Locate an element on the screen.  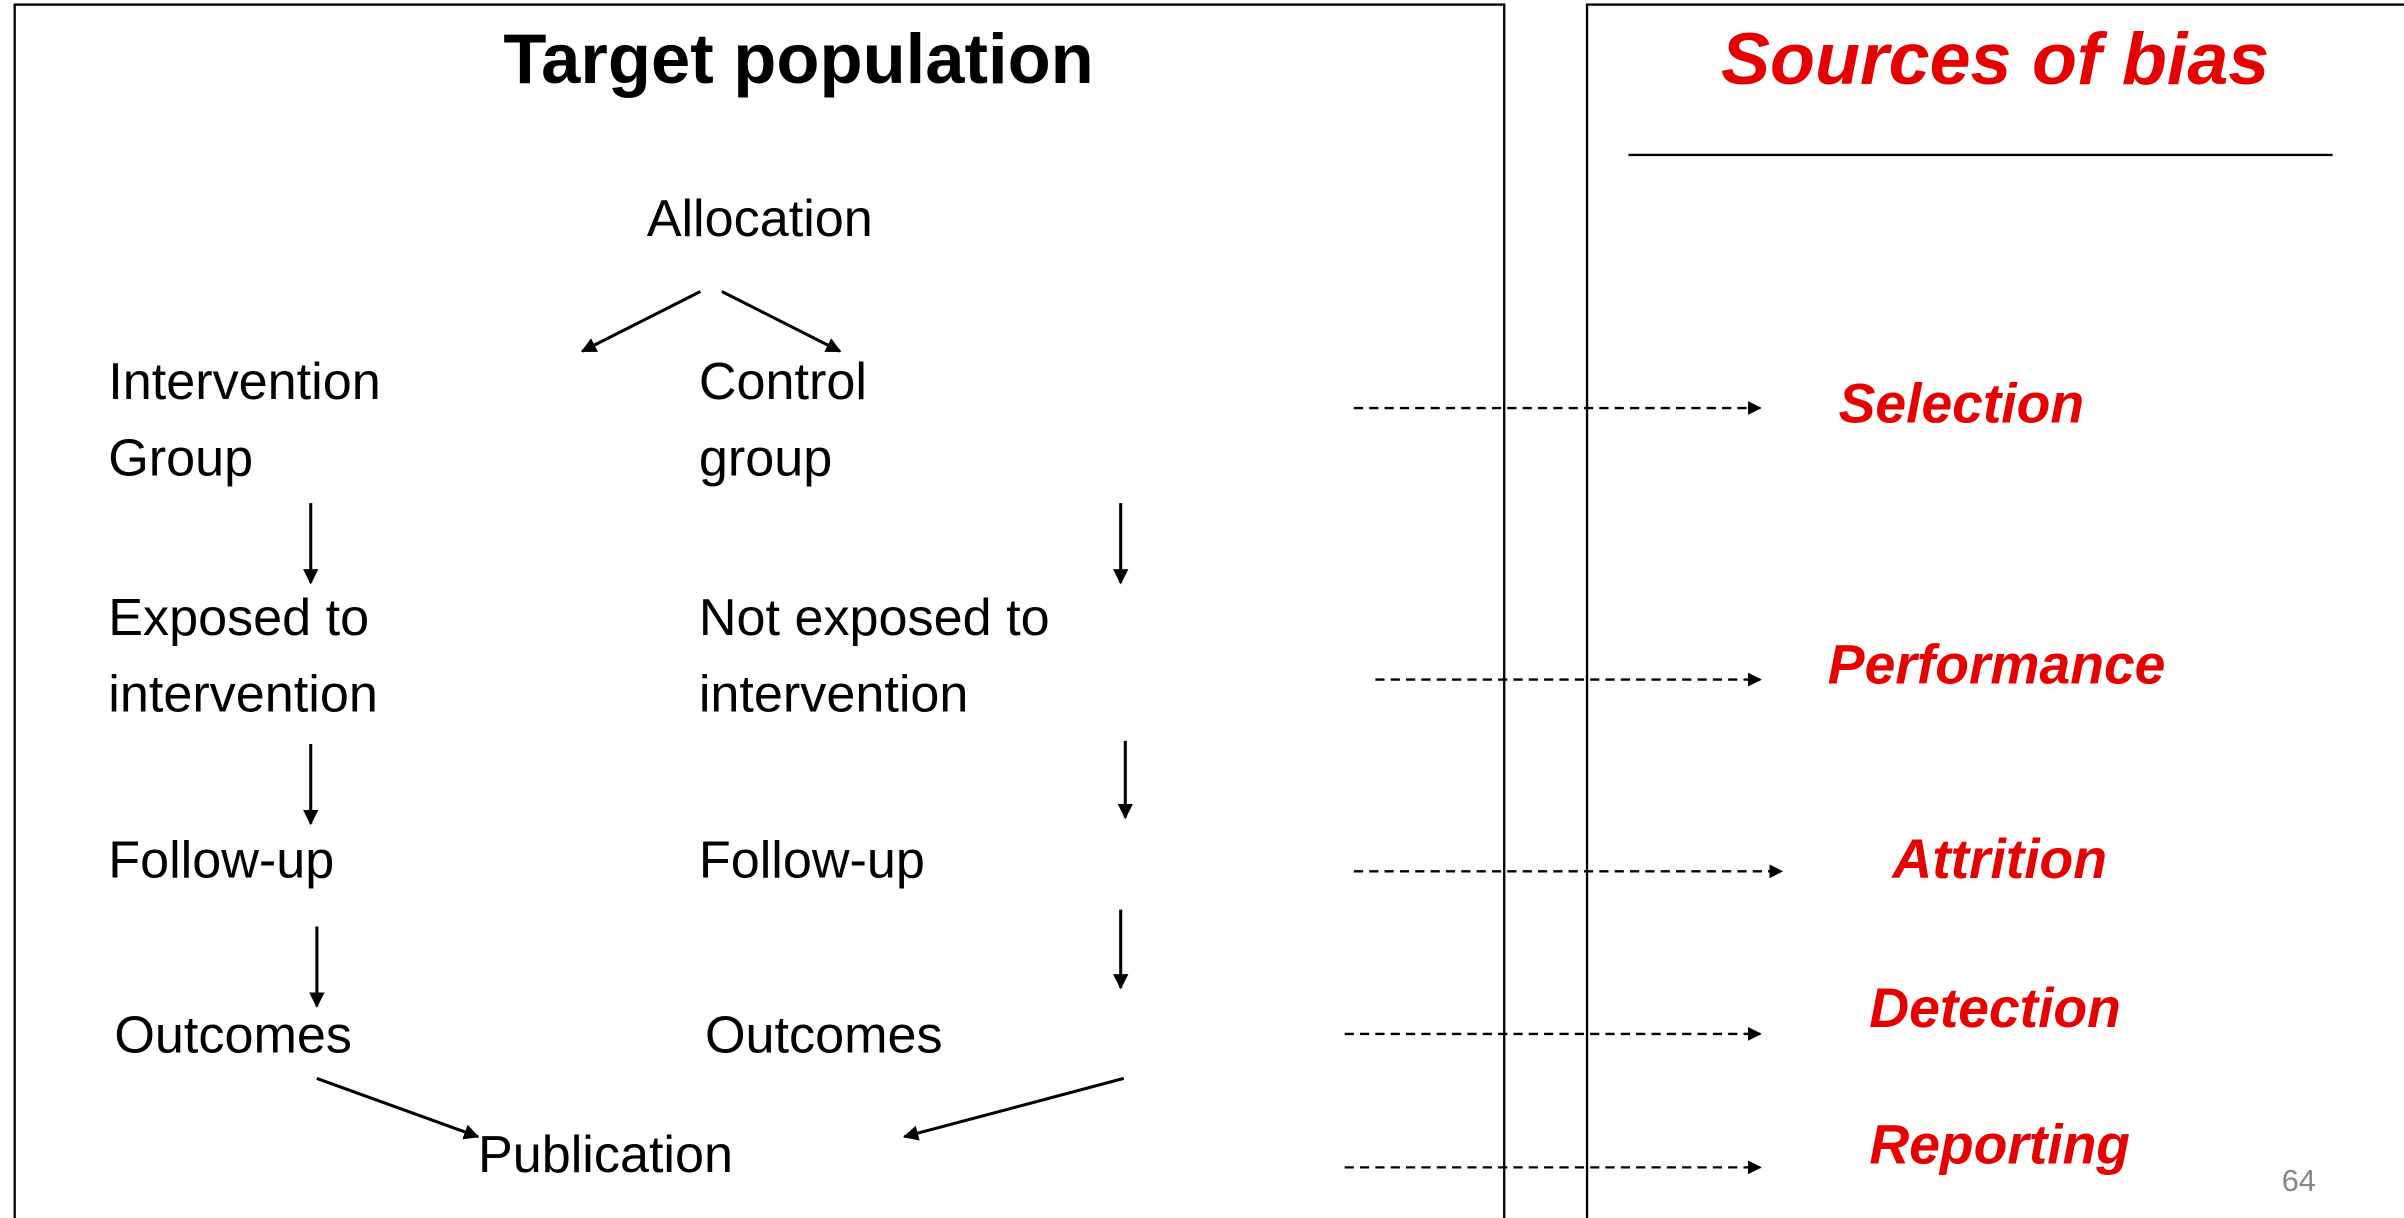
right-title: Sources of bias is located at coordinates (1995, 58).